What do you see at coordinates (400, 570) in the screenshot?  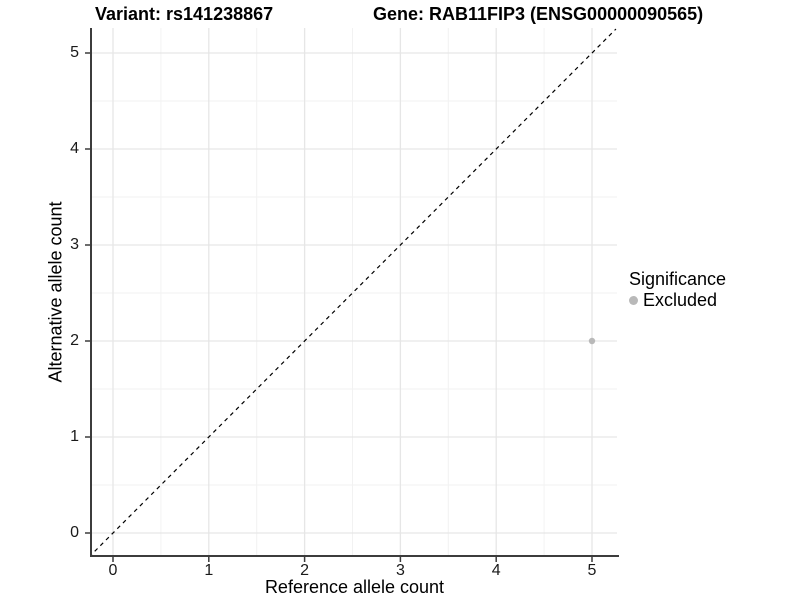 I see `x-tick-label: 3` at bounding box center [400, 570].